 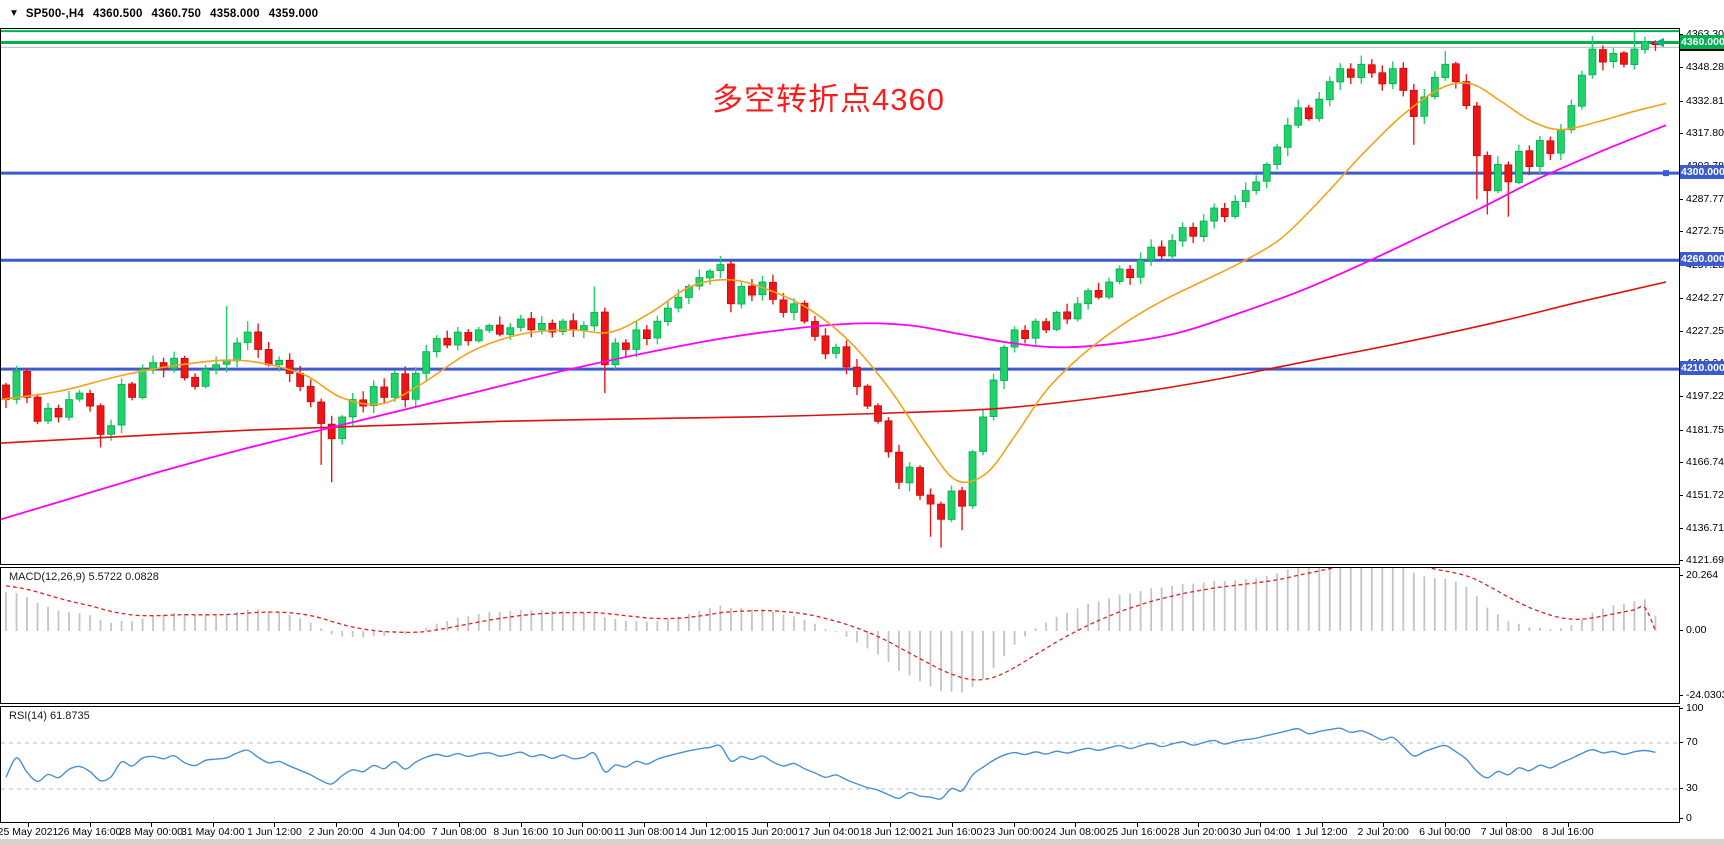 I want to click on time-tick-label: 25 May 2021, so click(x=29, y=832).